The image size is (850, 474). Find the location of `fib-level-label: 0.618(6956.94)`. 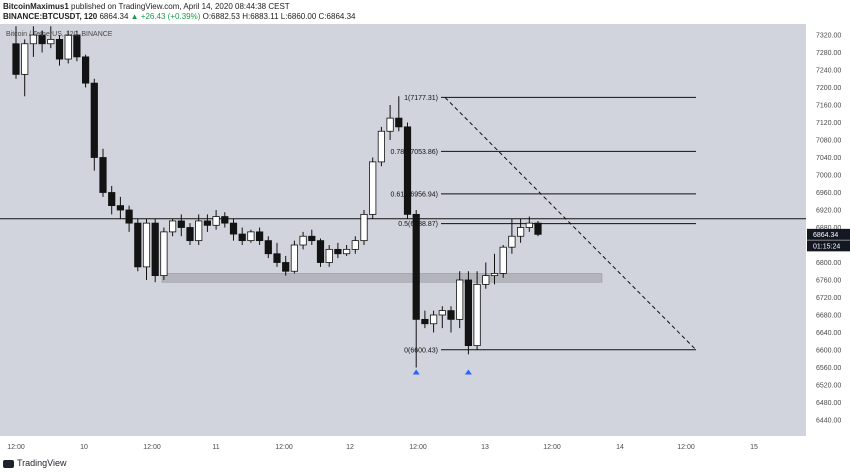

fib-level-label: 0.618(6956.94) is located at coordinates (414, 194).